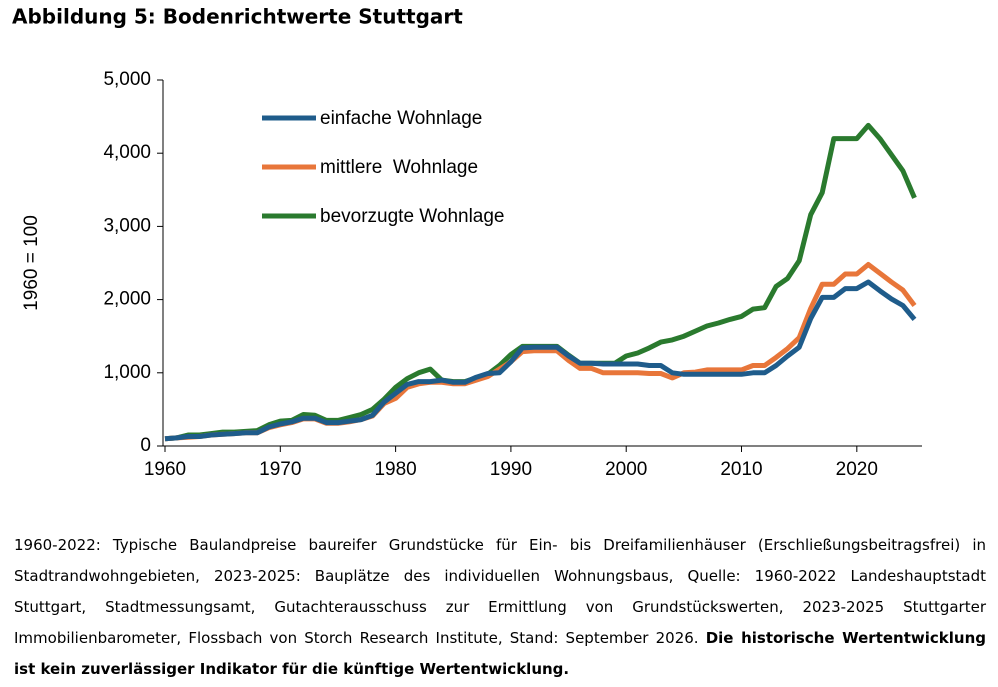 The height and width of the screenshot is (687, 998). Describe the element at coordinates (237, 17) in the screenshot. I see `chart-title: Abbildung 5: Bodenrichtwerte Stuttgart` at that location.